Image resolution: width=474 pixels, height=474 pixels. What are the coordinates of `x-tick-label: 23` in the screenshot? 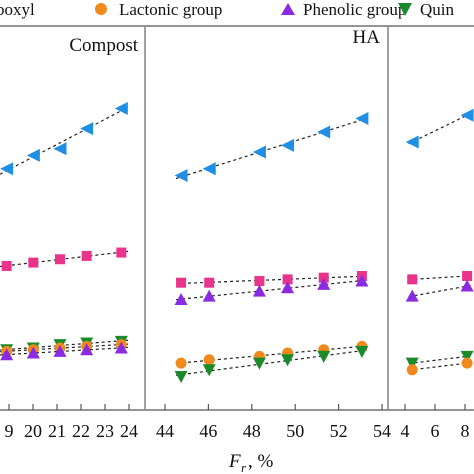 It's located at (105, 431).